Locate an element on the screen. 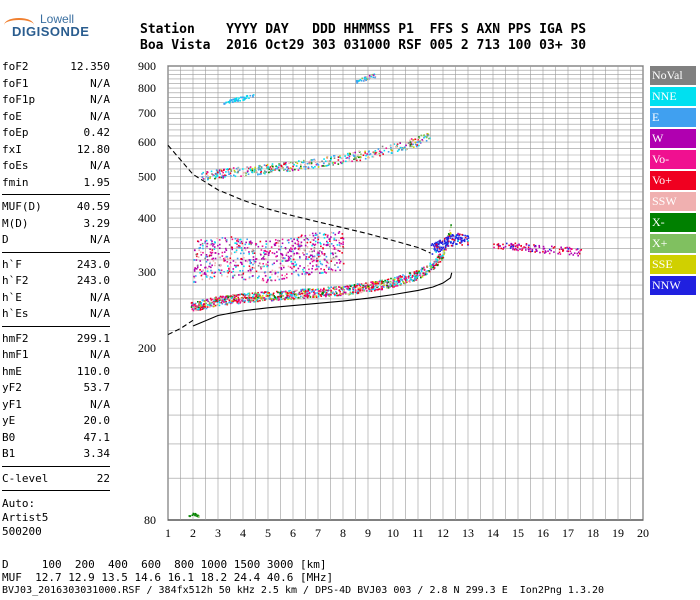  direction-legend: NoVal NNE E W Vo- Vo+ SSW X- X+ SSE NNW is located at coordinates (673, 181).